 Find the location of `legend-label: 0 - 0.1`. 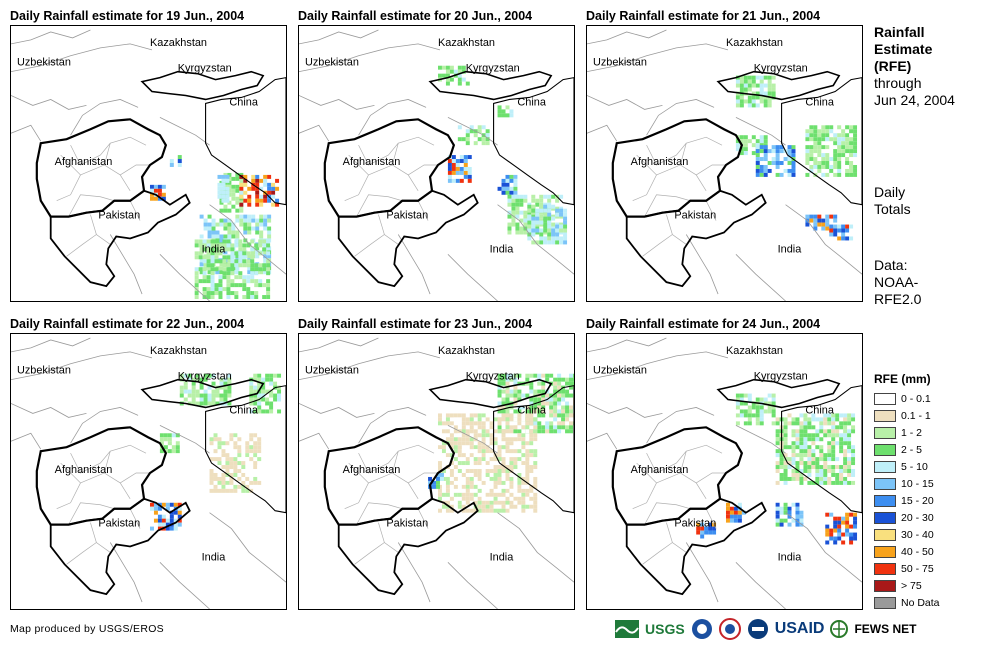

legend-label: 0 - 0.1 is located at coordinates (916, 398).